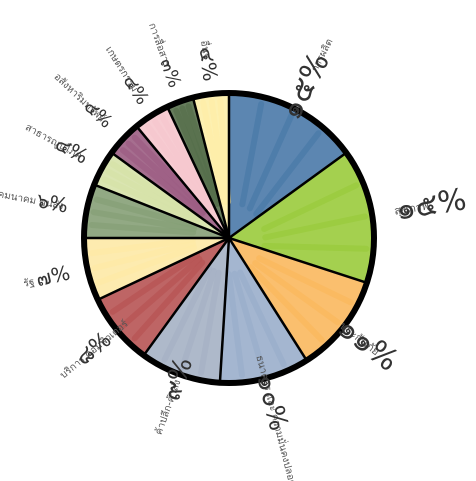  I want to click on slice-value-ธนาคาร-และ-ความมั่นคงปลอดภัย: ๑๐%, so click(271, 402).